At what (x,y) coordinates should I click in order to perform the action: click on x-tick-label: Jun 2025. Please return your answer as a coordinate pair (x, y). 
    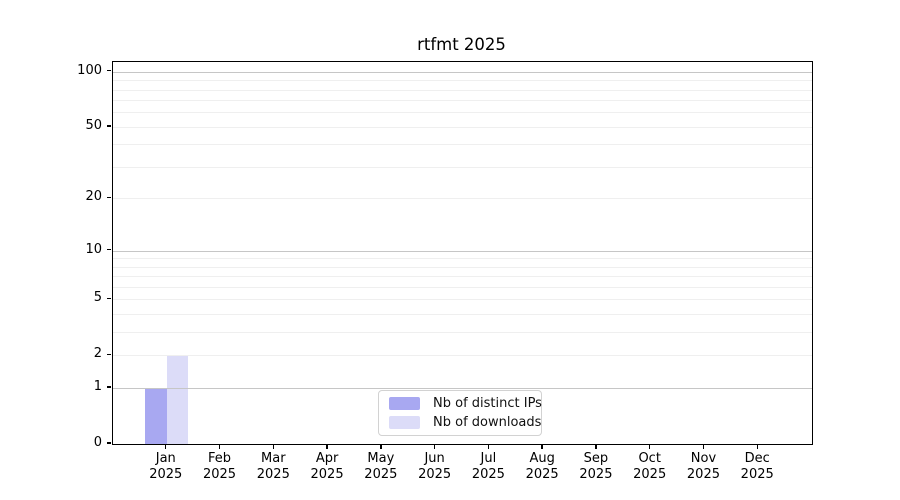
    Looking at the image, I should click on (435, 467).